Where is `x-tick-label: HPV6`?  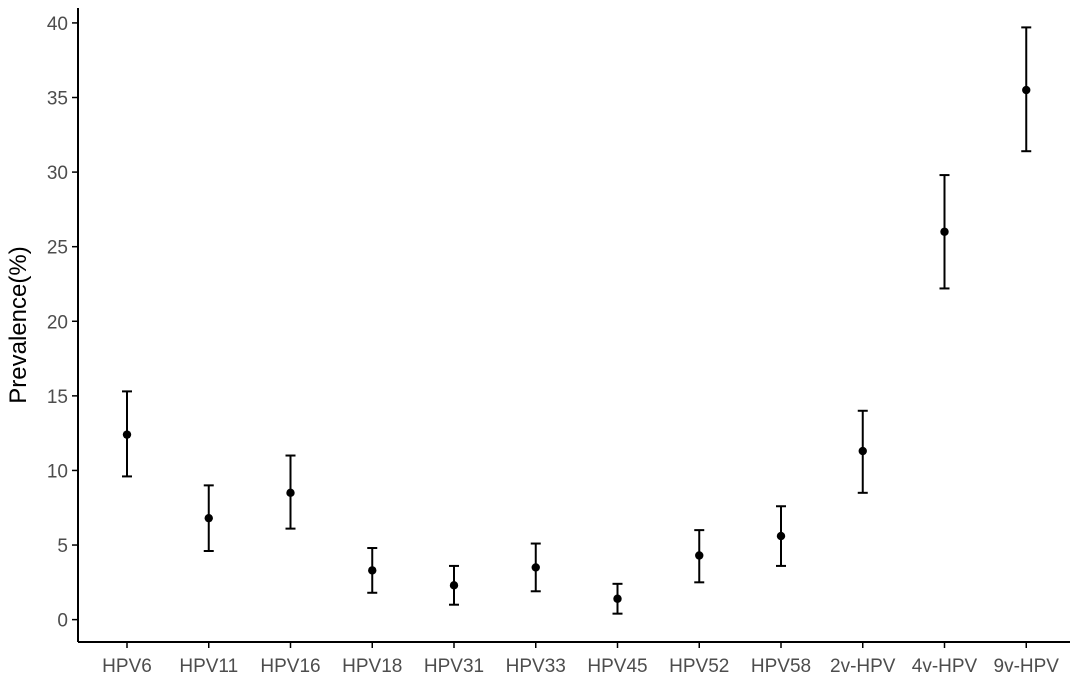 x-tick-label: HPV6 is located at coordinates (127, 666).